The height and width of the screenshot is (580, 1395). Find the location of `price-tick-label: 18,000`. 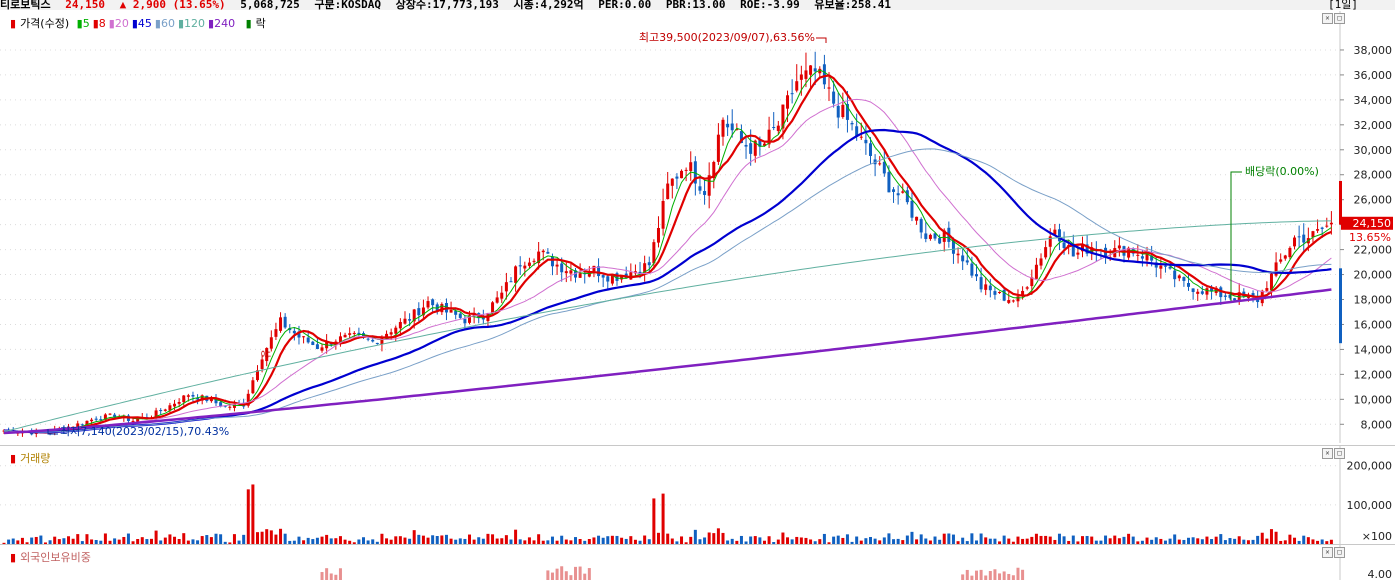

price-tick-label: 18,000 is located at coordinates (1373, 300).